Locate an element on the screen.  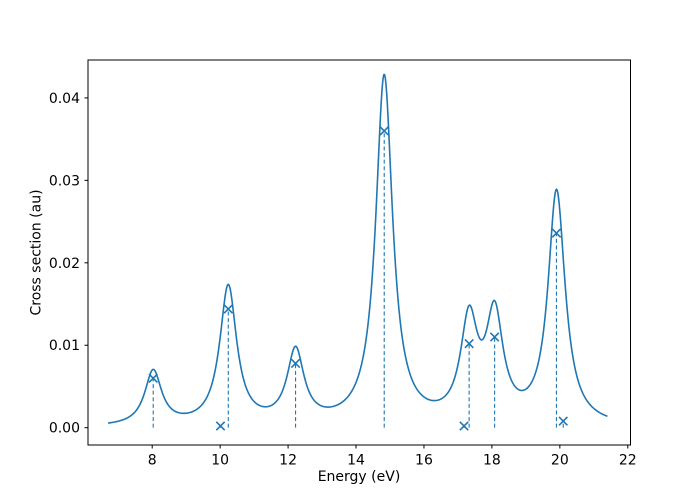
x-tick-label: 8 is located at coordinates (152, 461).